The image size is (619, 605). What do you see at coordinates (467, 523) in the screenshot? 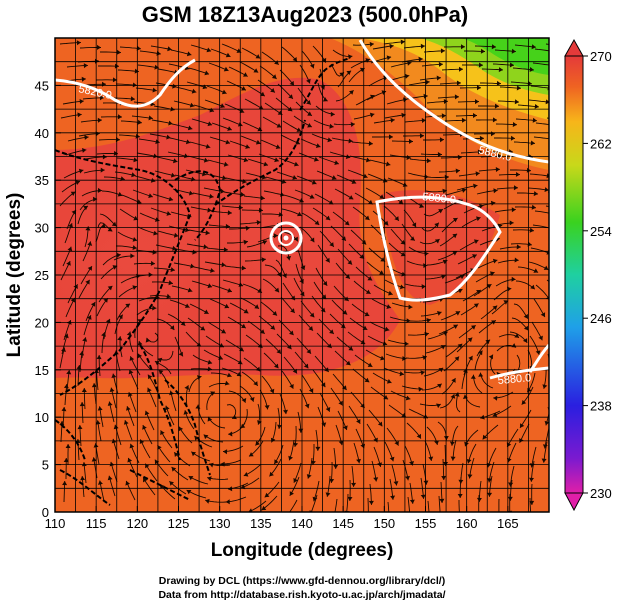
I see `x-tick-label: 160` at bounding box center [467, 523].